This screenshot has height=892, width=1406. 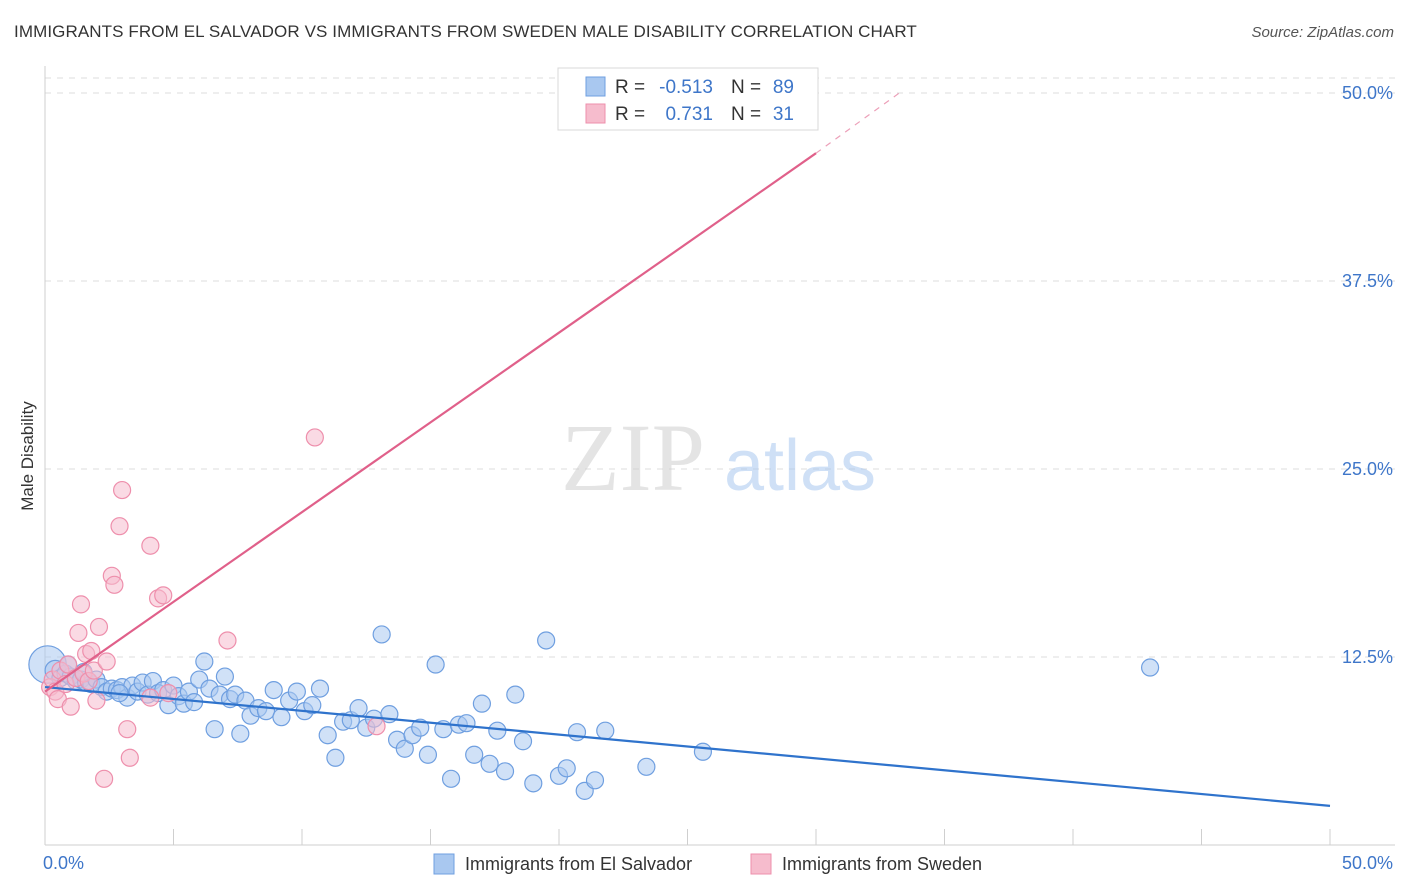 What do you see at coordinates (63, 863) in the screenshot?
I see `x-tick-label: 0.0%` at bounding box center [63, 863].